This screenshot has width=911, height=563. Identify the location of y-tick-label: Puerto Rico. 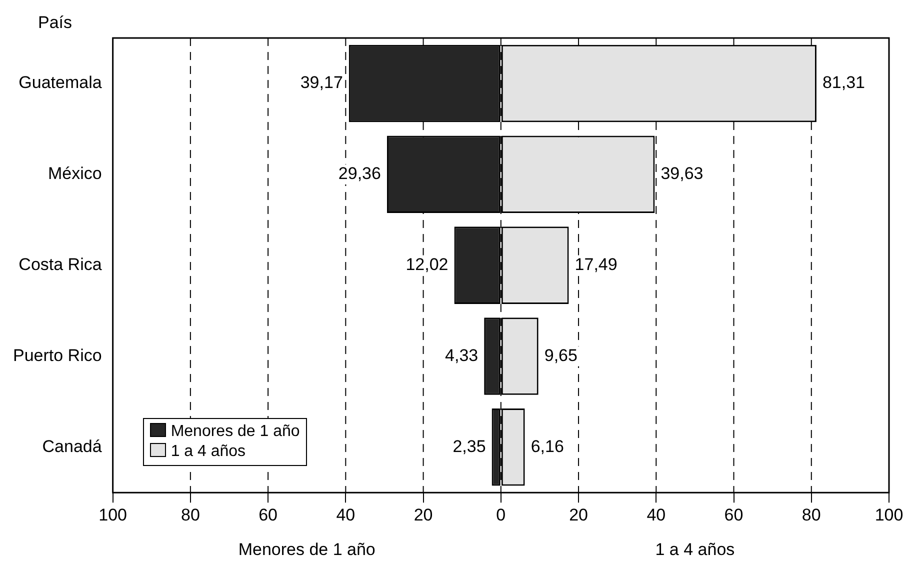
(57, 355).